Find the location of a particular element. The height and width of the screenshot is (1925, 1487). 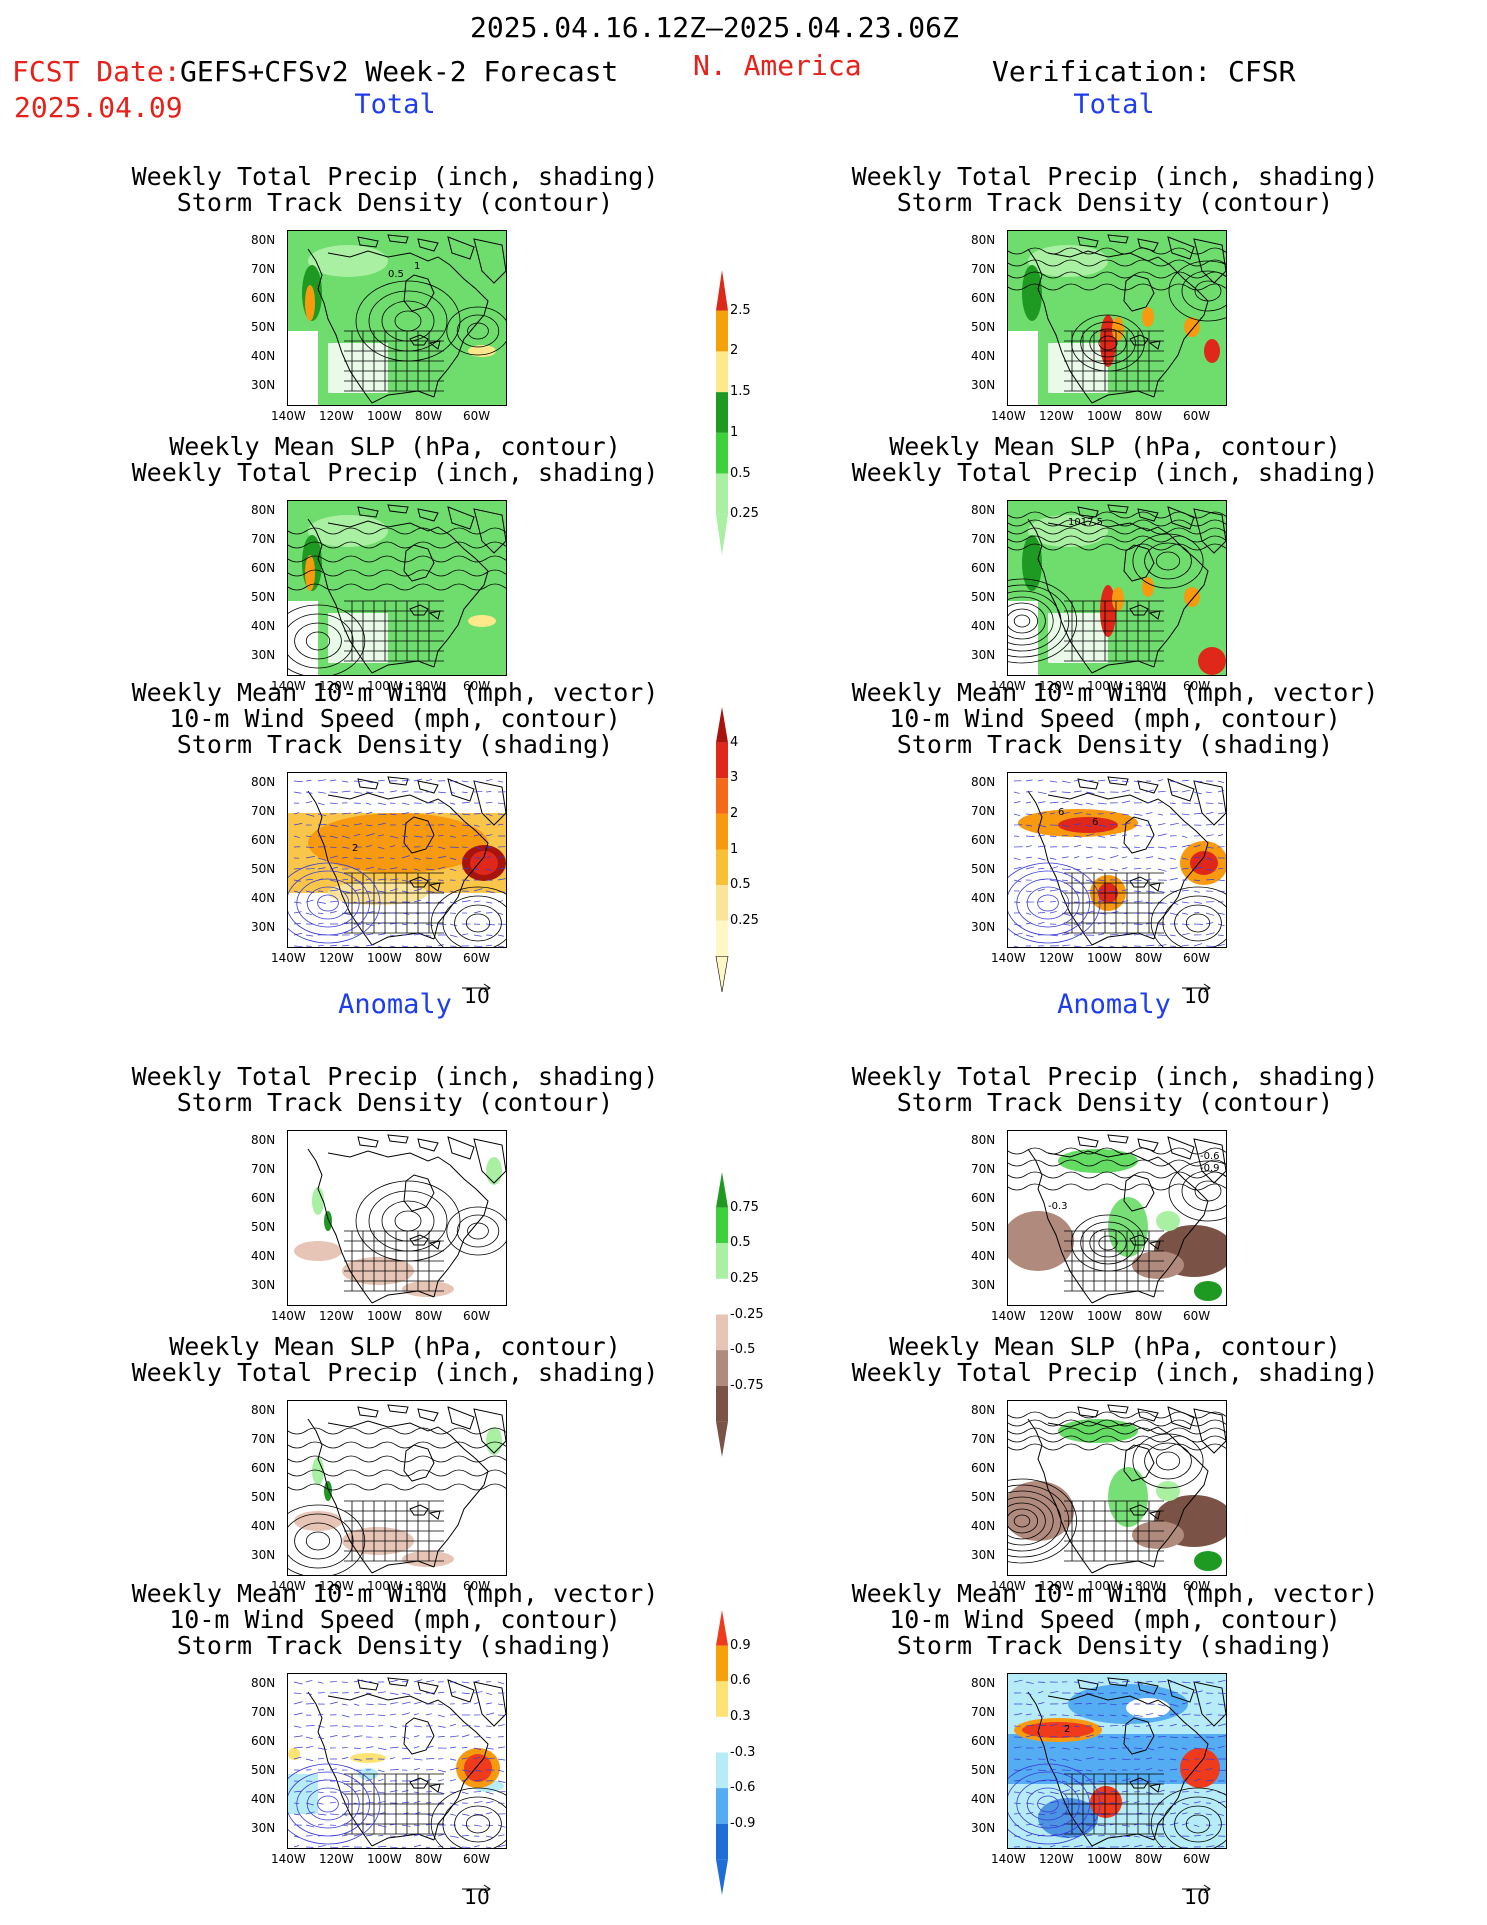

verification-label: Verification: CFSR is located at coordinates (1144, 71).